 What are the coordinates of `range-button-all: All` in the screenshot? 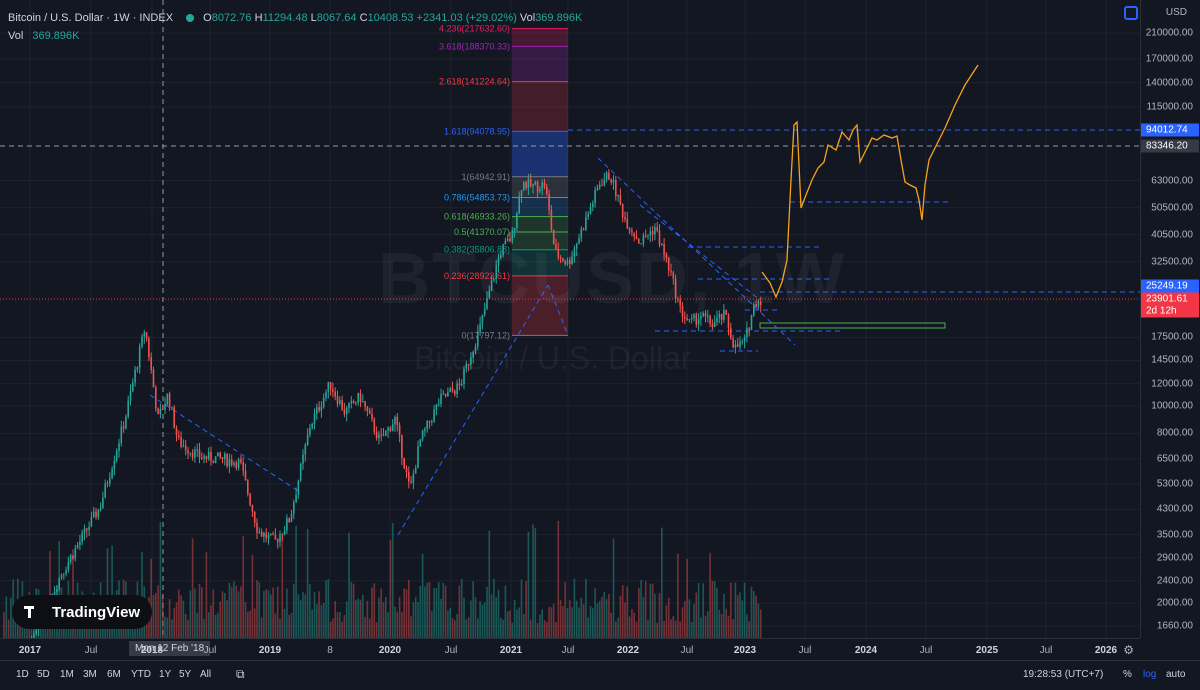 It's located at (205, 674).